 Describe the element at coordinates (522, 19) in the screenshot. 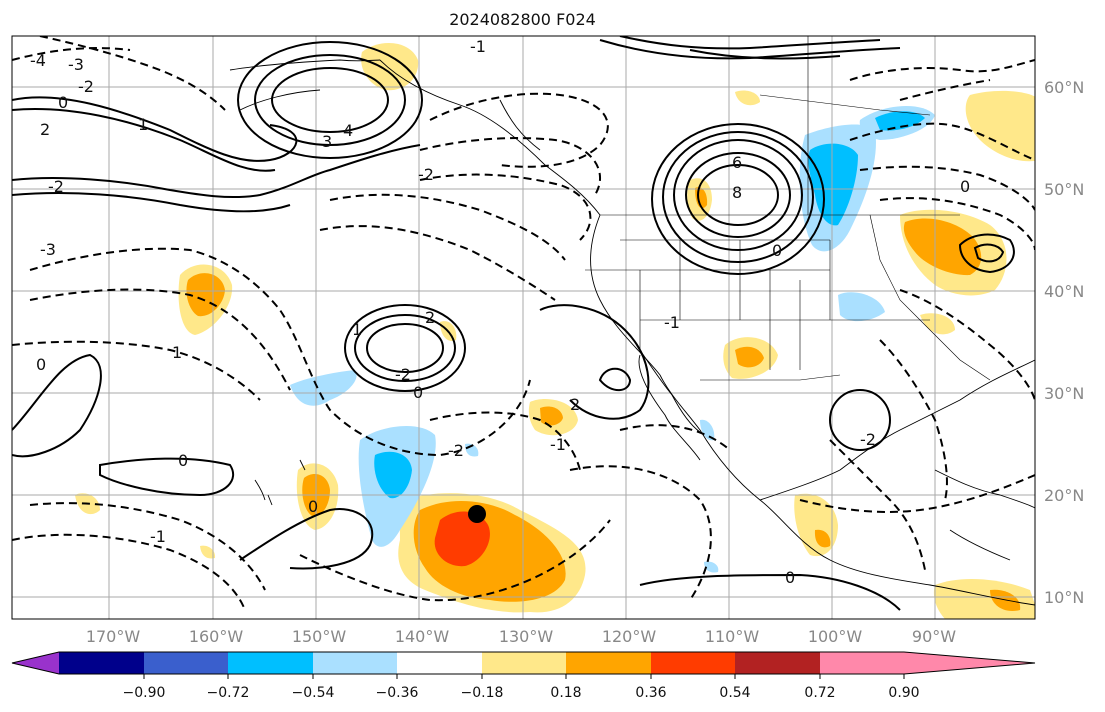

I see `map-title: 2024082800 F024` at that location.